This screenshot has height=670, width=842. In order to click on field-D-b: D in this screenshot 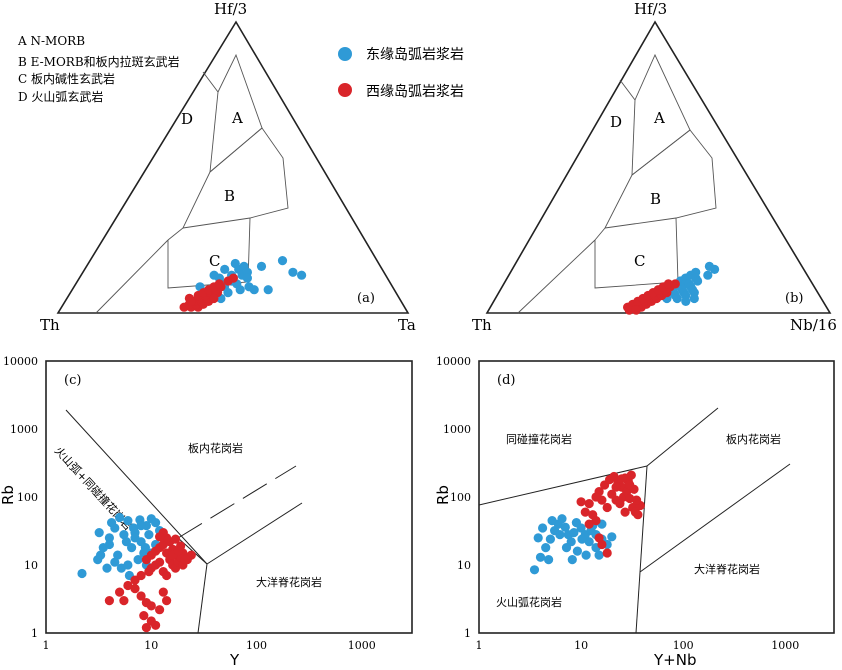, I will do `click(616, 122)`.